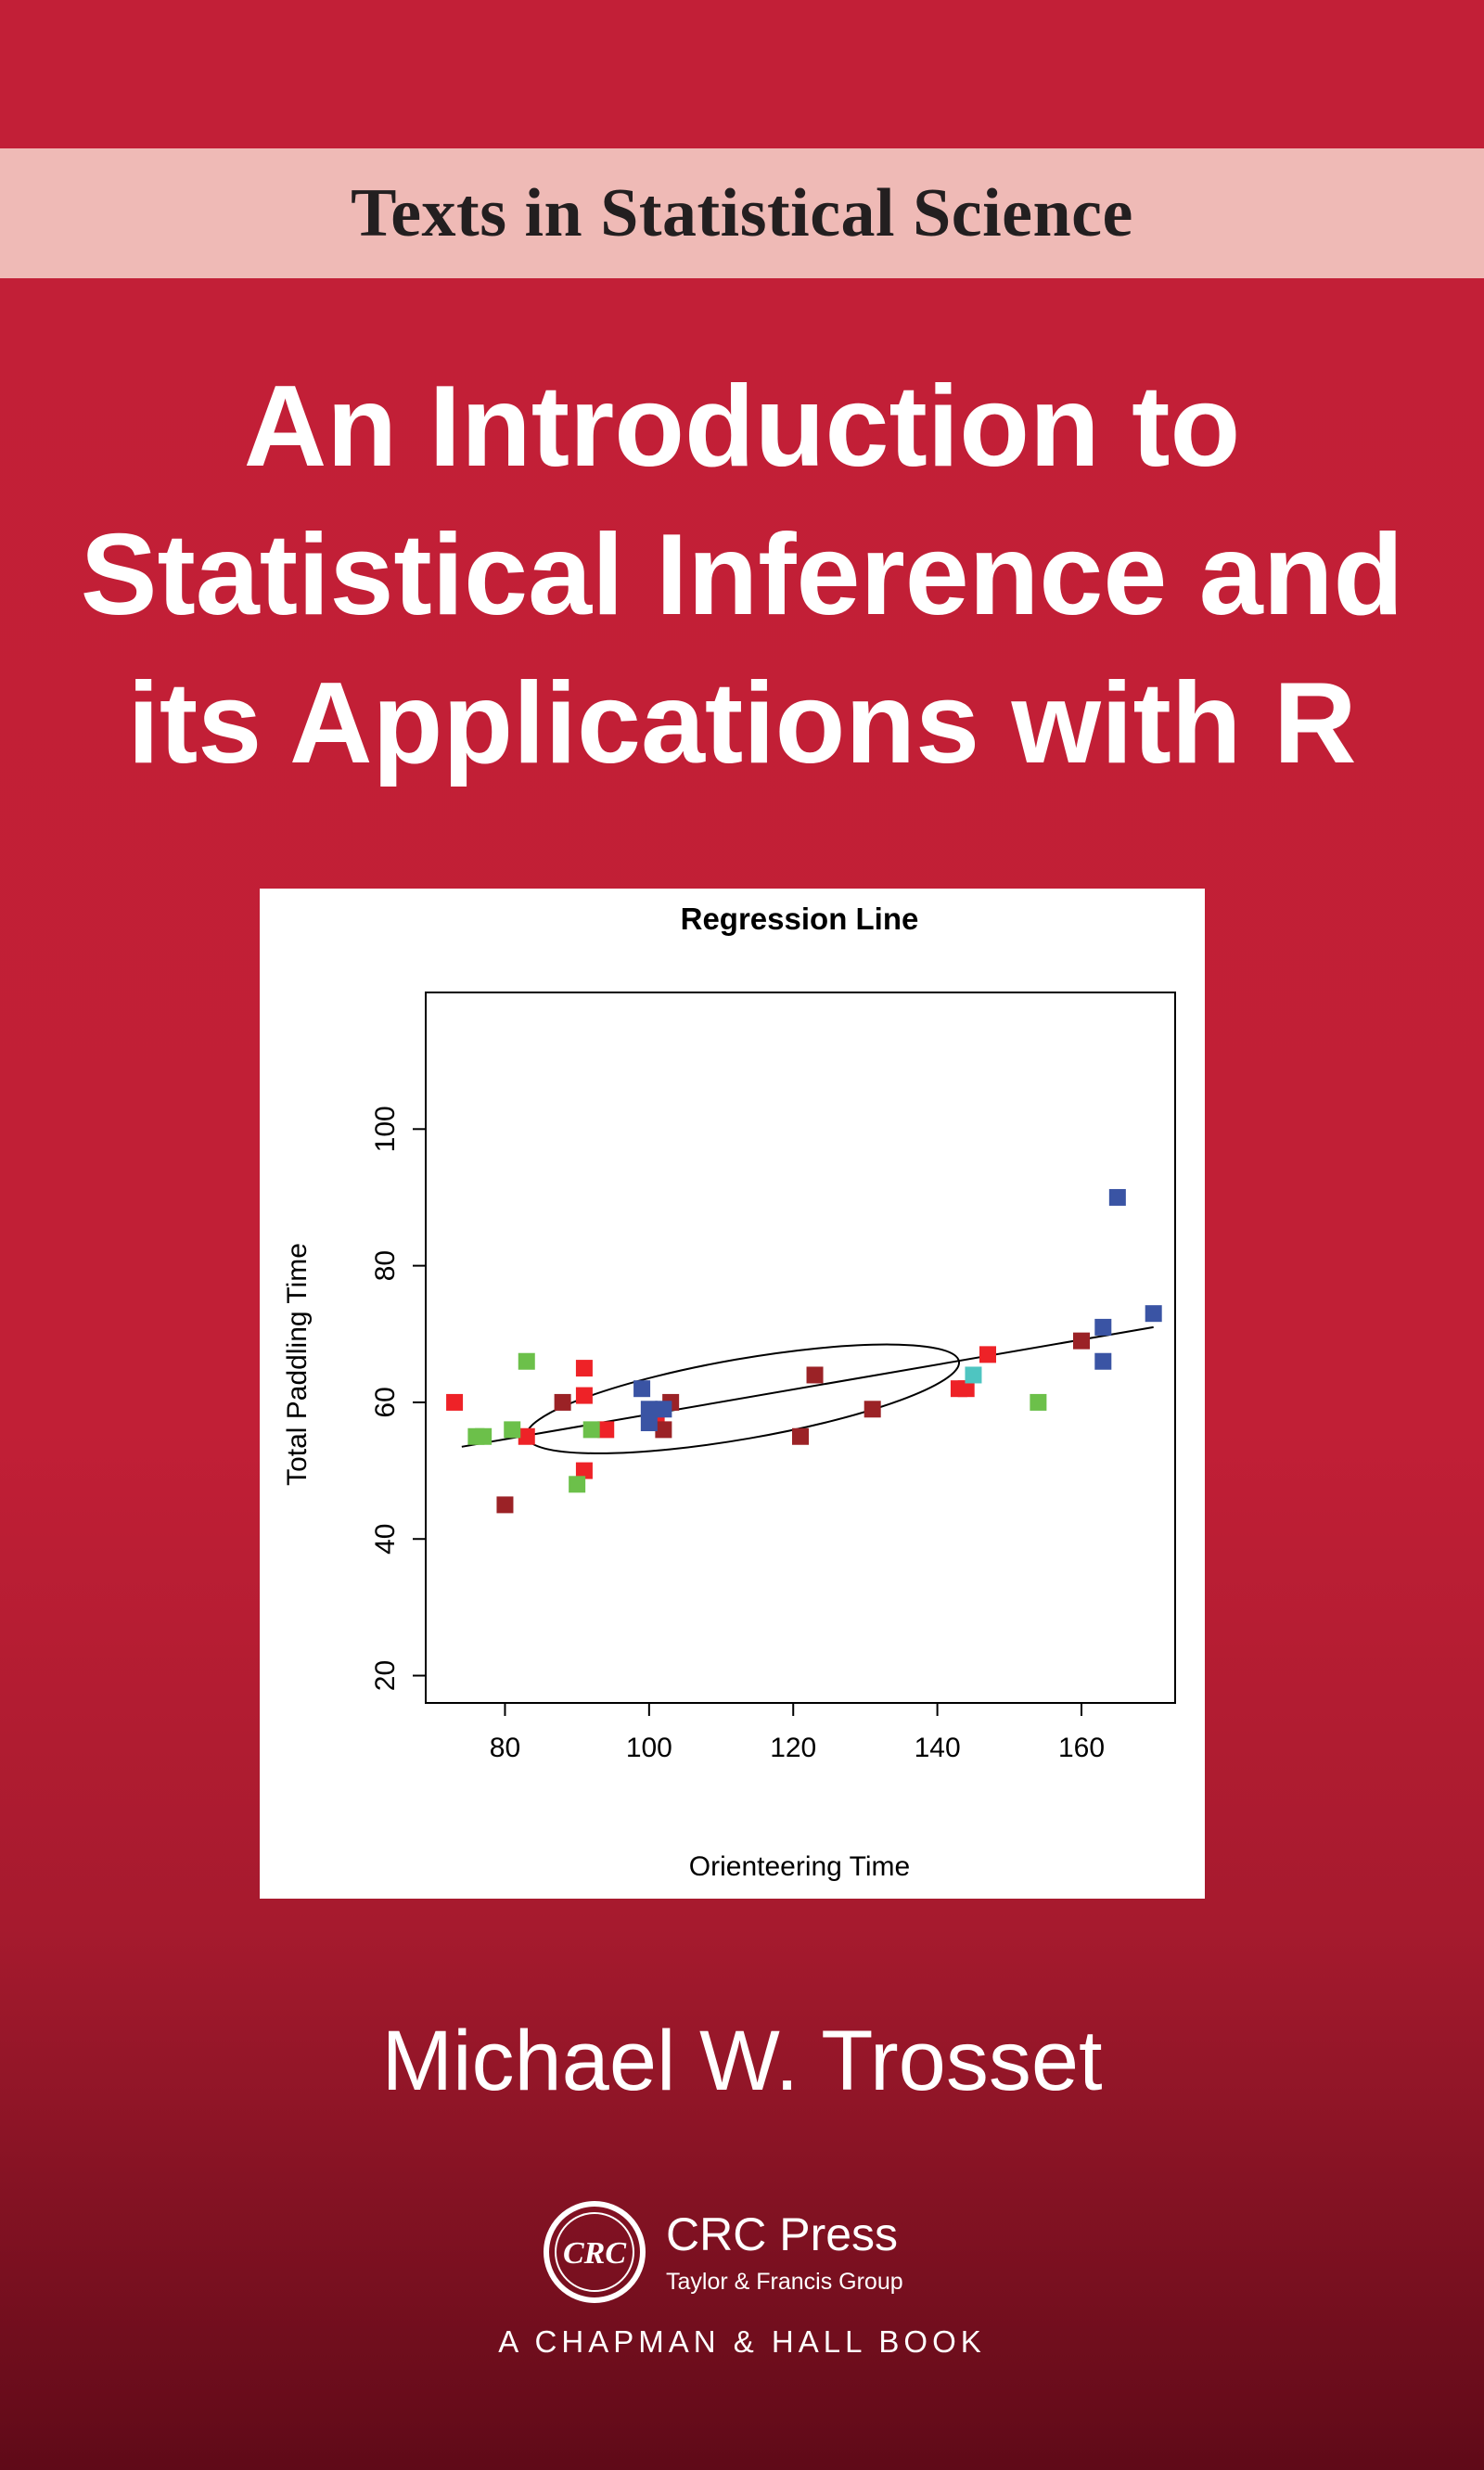 This screenshot has height=2470, width=1484. I want to click on y-tick-label: 80, so click(385, 1265).